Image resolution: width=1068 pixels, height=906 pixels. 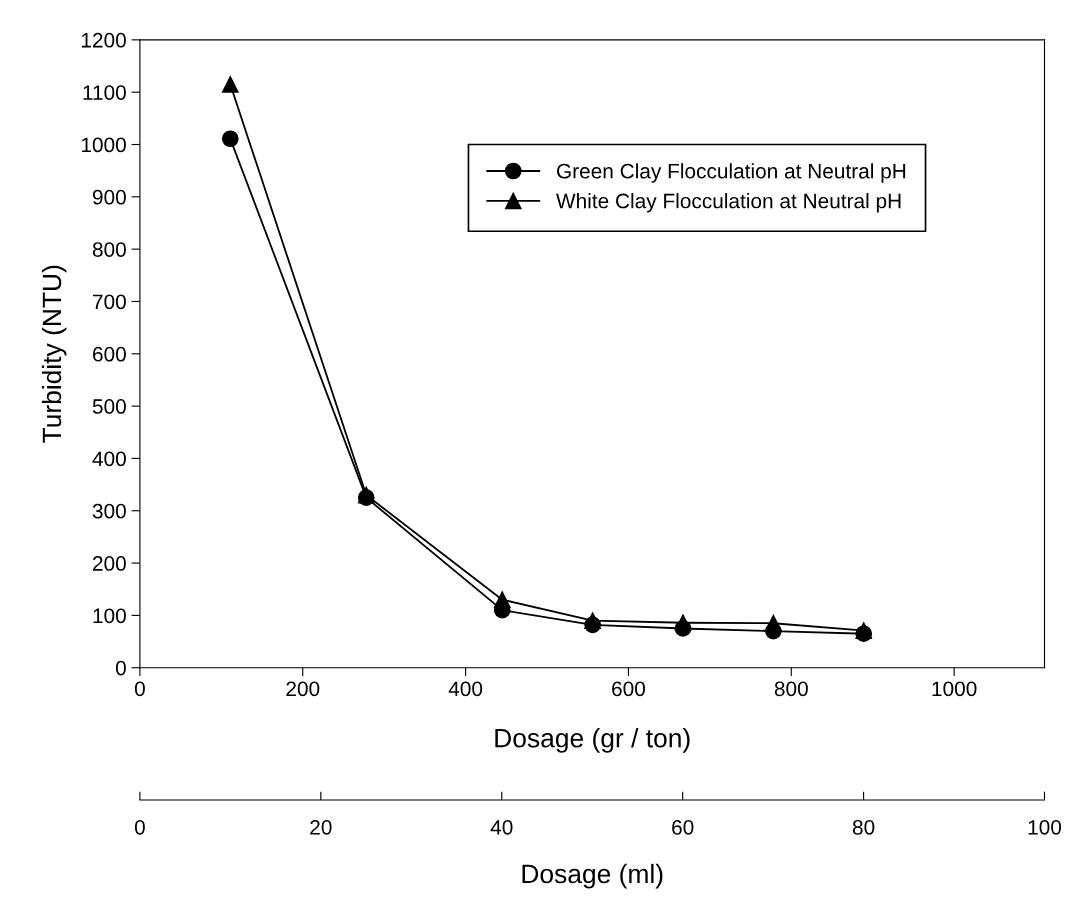 What do you see at coordinates (109, 406) in the screenshot?
I see `y-tick-label: 500` at bounding box center [109, 406].